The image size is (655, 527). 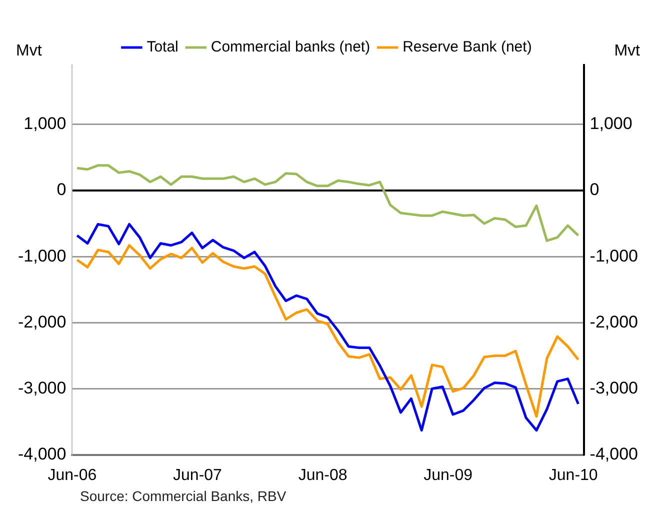 What do you see at coordinates (290, 47) in the screenshot?
I see `legend-label: Commercial banks (net)` at bounding box center [290, 47].